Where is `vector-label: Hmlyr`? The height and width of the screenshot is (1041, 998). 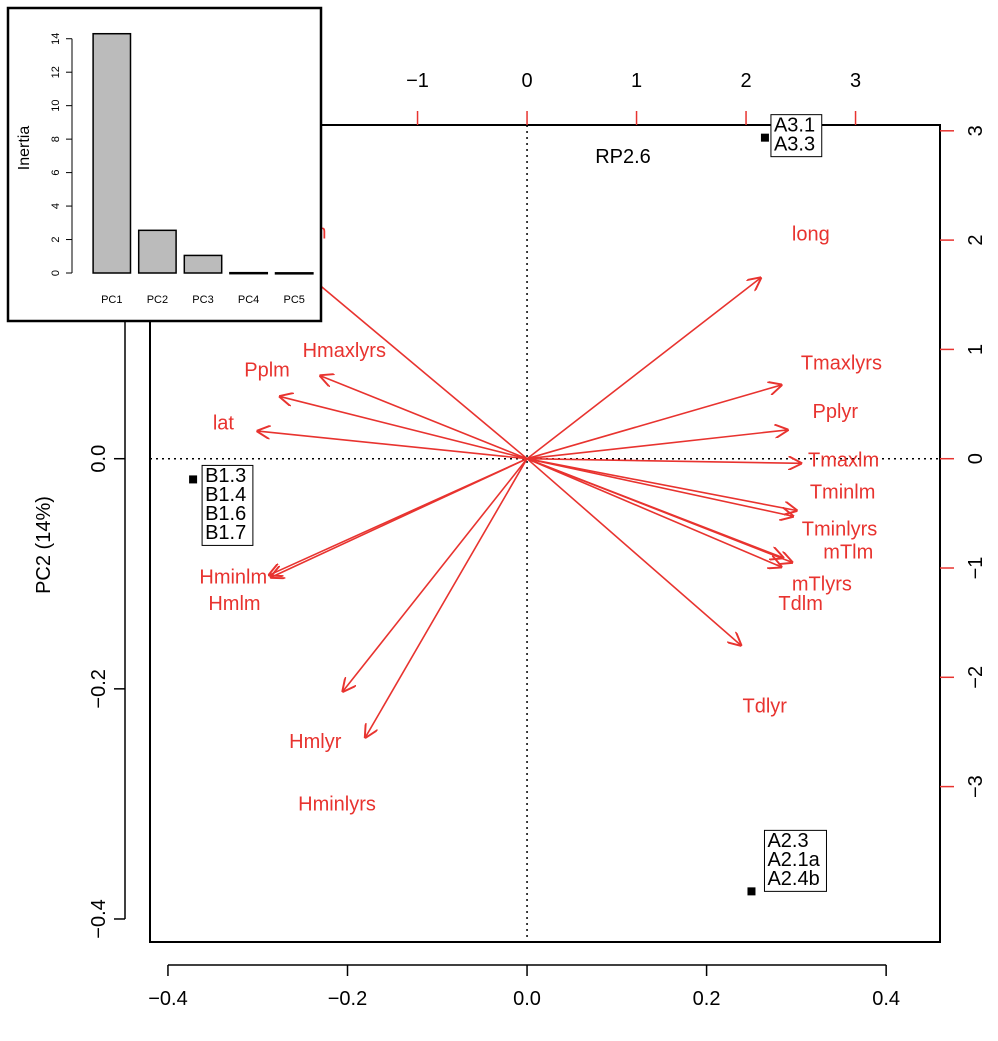 vector-label: Hmlyr is located at coordinates (315, 742).